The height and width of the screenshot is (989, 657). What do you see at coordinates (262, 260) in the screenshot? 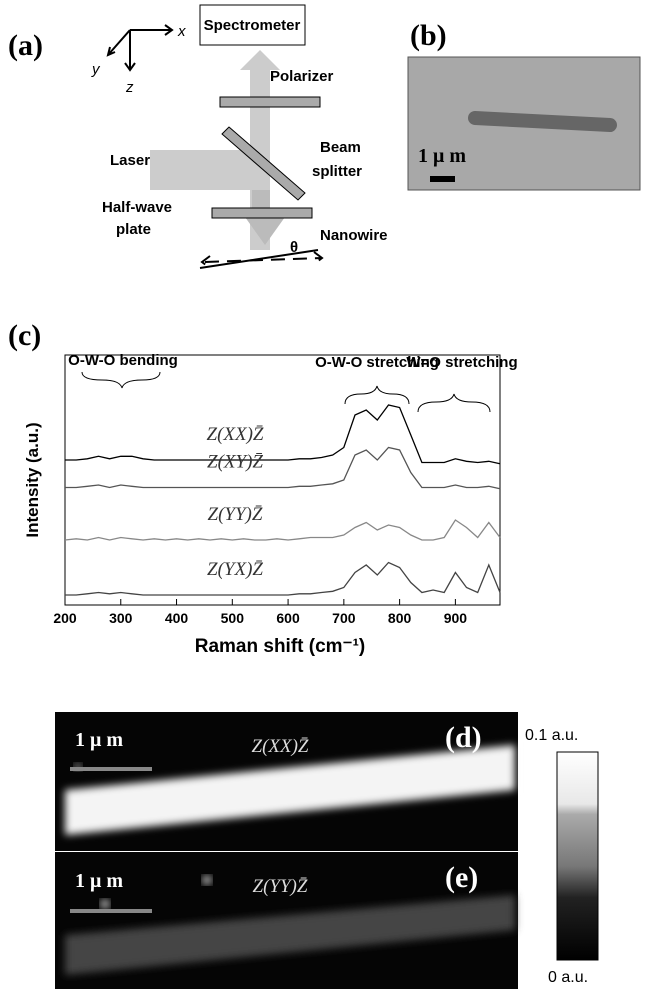
I see `polarization-arrow` at bounding box center [262, 260].